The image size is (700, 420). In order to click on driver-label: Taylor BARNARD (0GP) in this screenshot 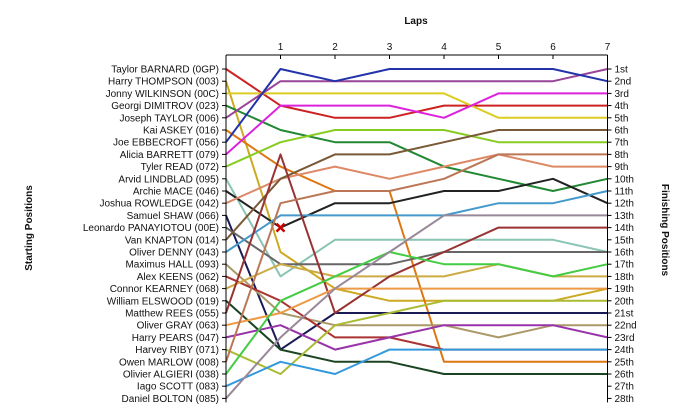, I will do `click(165, 70)`.